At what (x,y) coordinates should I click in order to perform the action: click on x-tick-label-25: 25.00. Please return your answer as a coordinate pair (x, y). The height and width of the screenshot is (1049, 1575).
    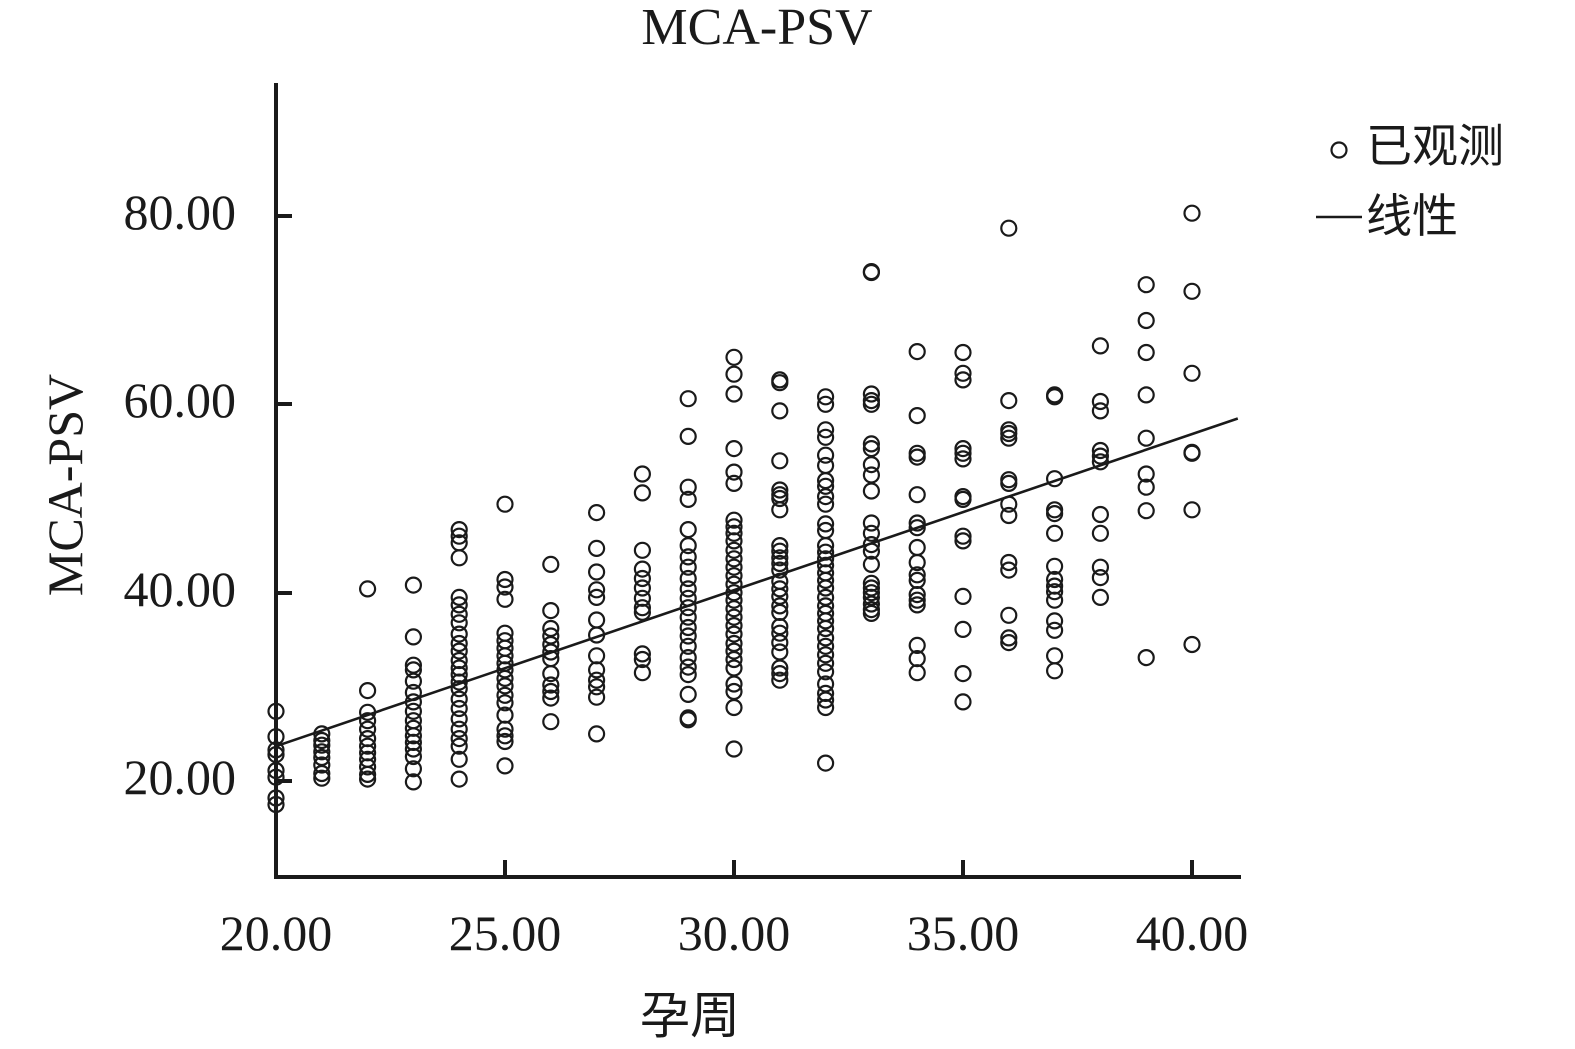
    Looking at the image, I should click on (505, 933).